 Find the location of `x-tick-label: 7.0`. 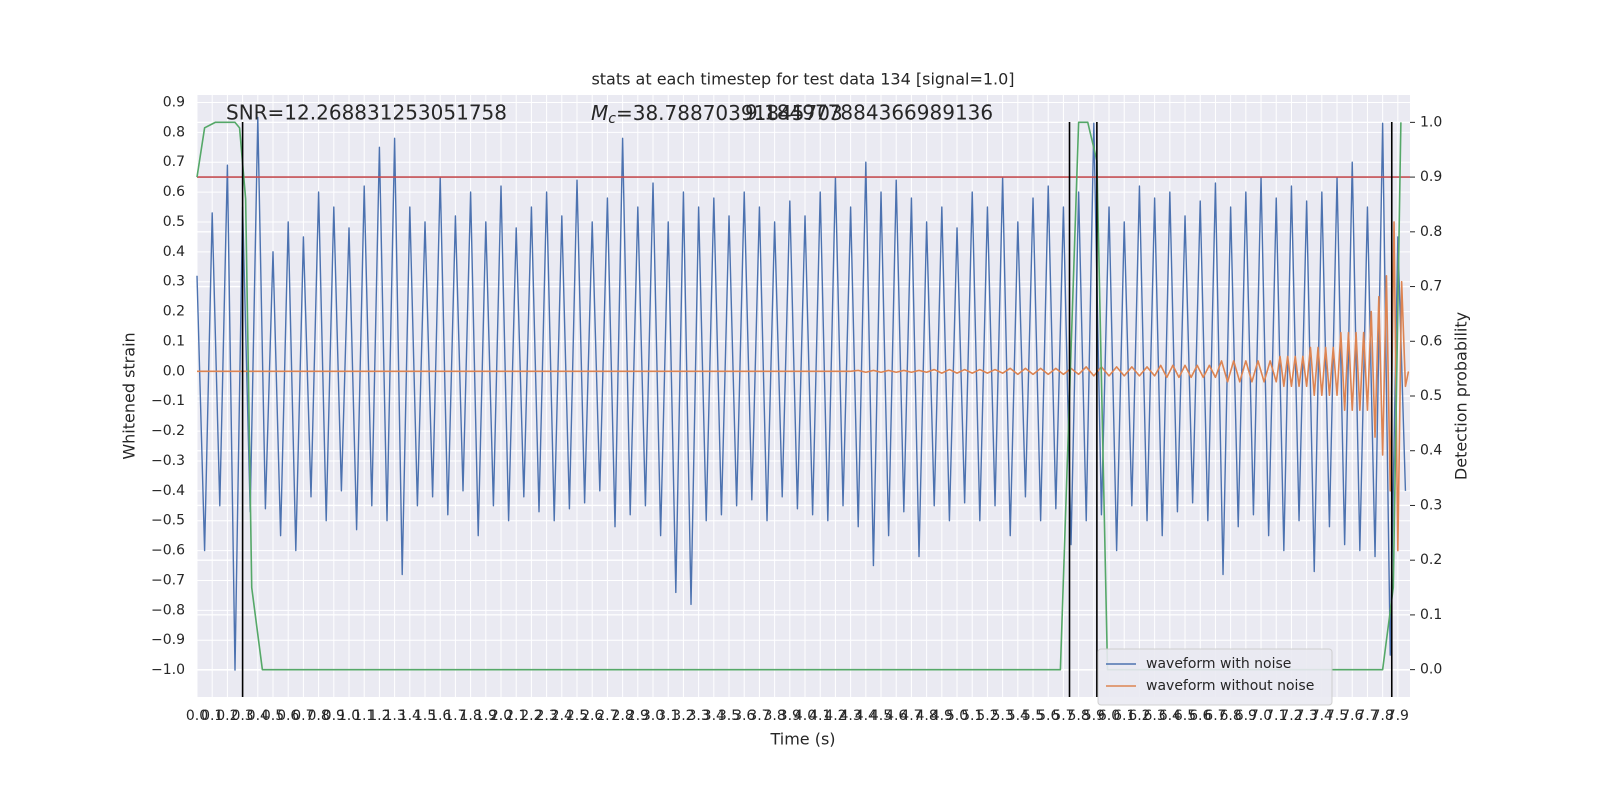

x-tick-label: 7.0 is located at coordinates (1261, 716).